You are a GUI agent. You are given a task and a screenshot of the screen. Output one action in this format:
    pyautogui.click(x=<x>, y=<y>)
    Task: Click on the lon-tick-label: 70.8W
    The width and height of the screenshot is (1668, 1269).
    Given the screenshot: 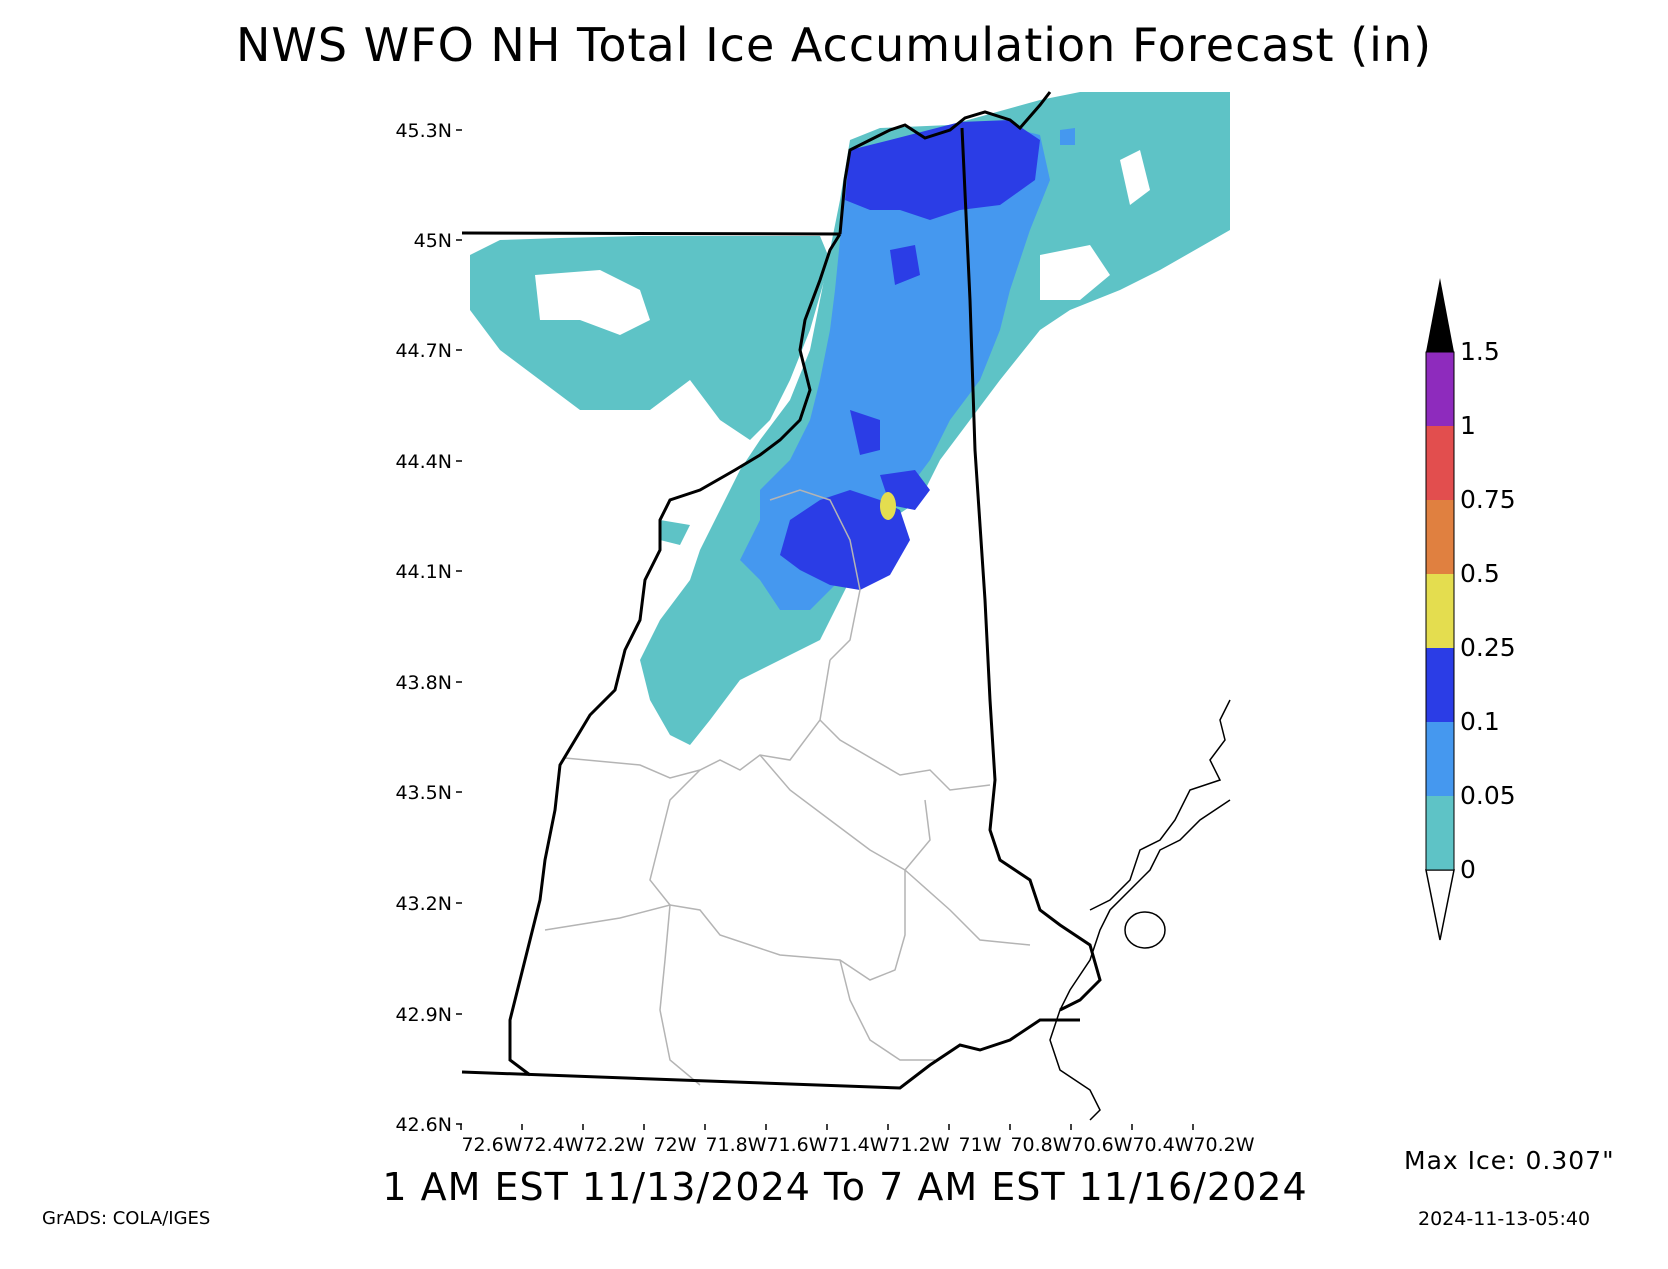 What is the action you would take?
    pyautogui.click(x=1040, y=1145)
    